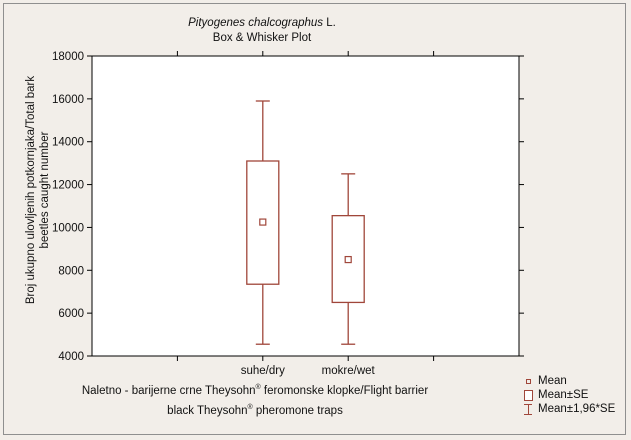 The height and width of the screenshot is (440, 631). Describe the element at coordinates (168, 391) in the screenshot. I see `x-axis-label-line1-pre: Naletno - barijerne crne Theysohn` at that location.